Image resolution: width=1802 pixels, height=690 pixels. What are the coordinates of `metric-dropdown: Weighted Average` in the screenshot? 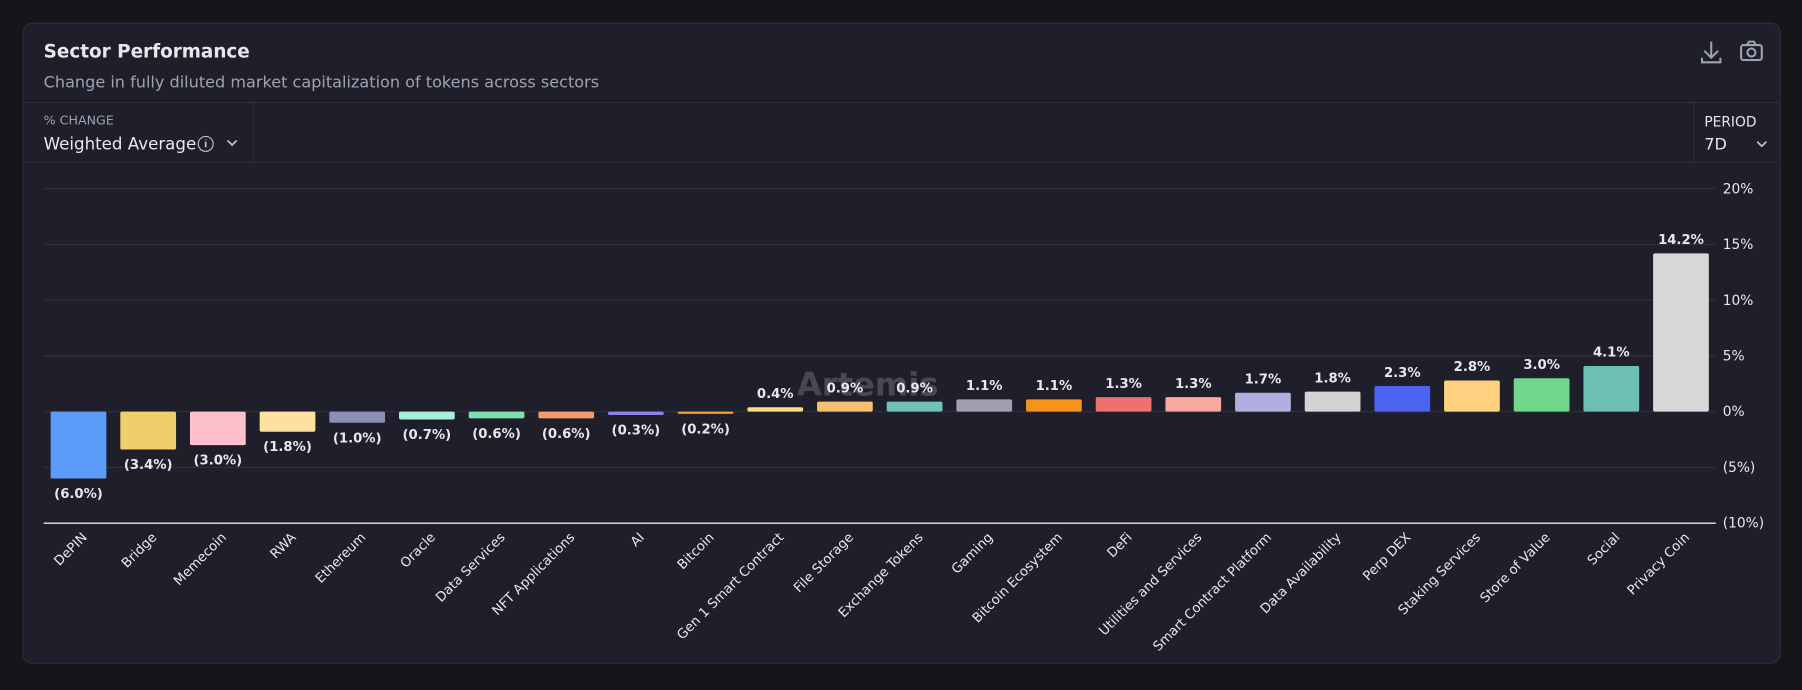 It's located at (141, 144).